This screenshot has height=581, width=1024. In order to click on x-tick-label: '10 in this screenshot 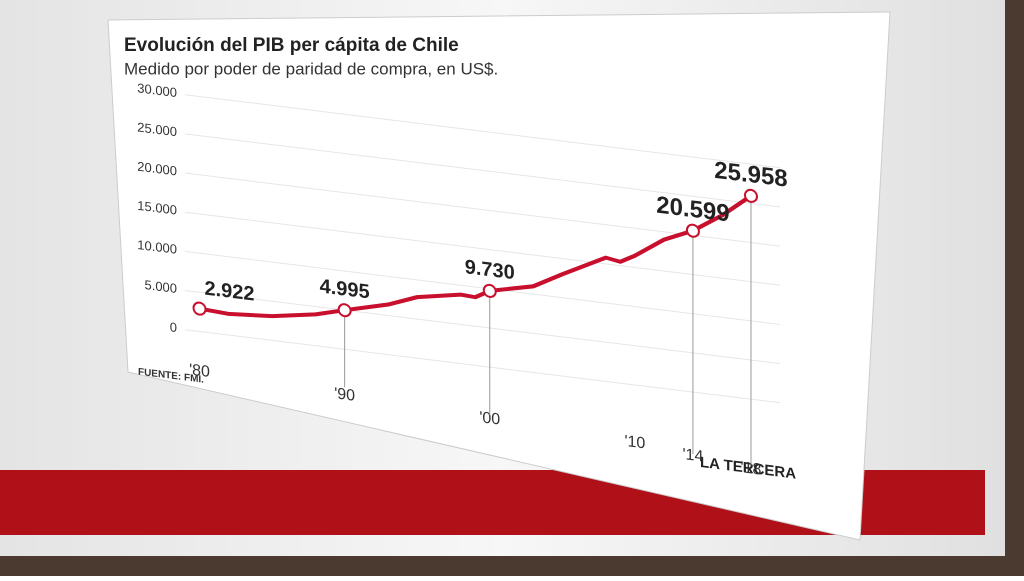, I will do `click(634, 442)`.